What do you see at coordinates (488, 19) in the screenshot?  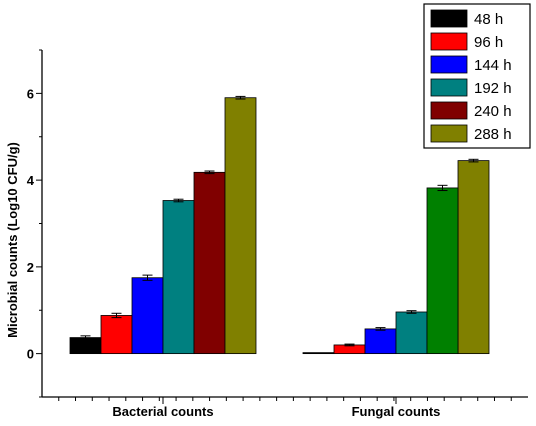 I see `legend-label: 48 h` at bounding box center [488, 19].